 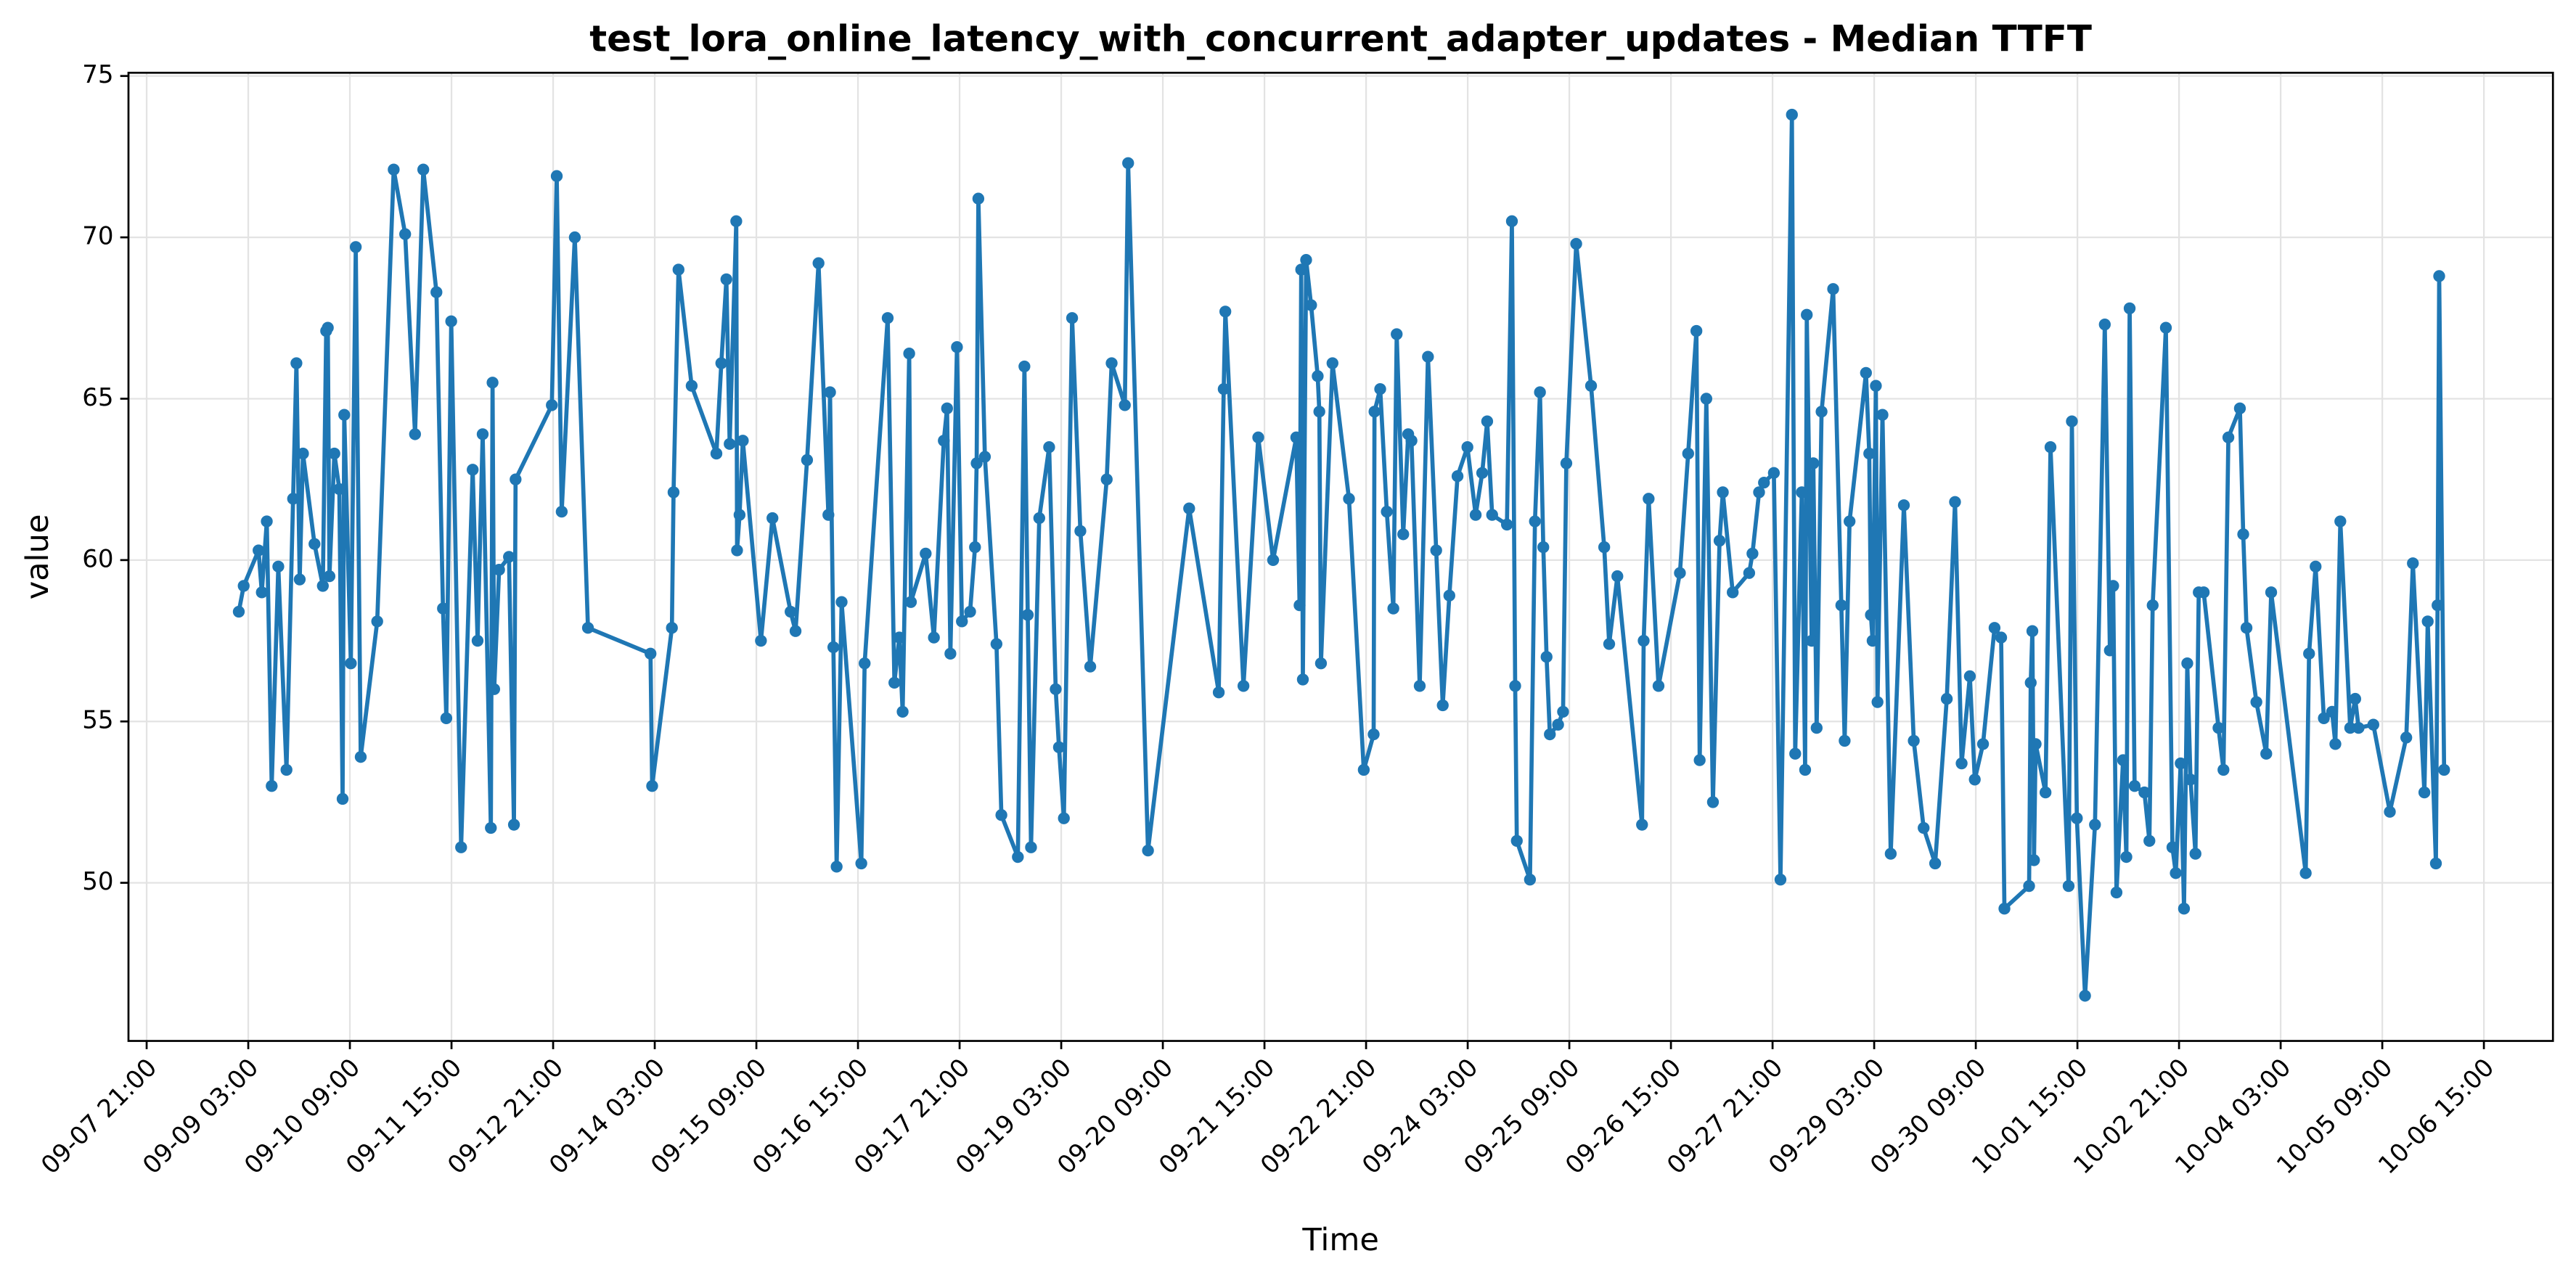 What do you see at coordinates (97, 74) in the screenshot?
I see `y-tick-label: 75` at bounding box center [97, 74].